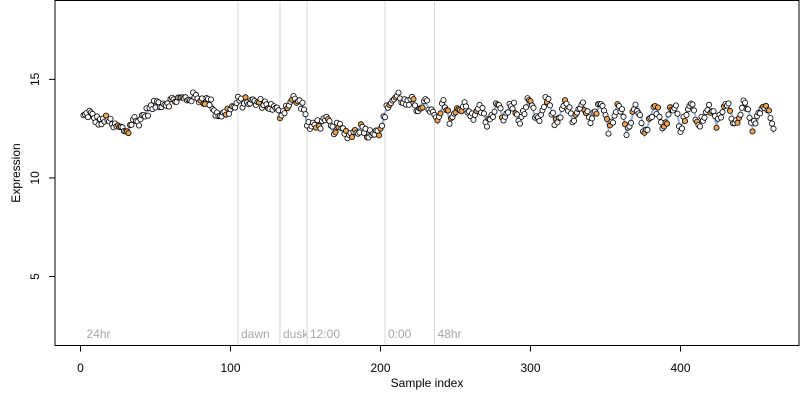  I want to click on y-tick-label: 15, so click(35, 79).